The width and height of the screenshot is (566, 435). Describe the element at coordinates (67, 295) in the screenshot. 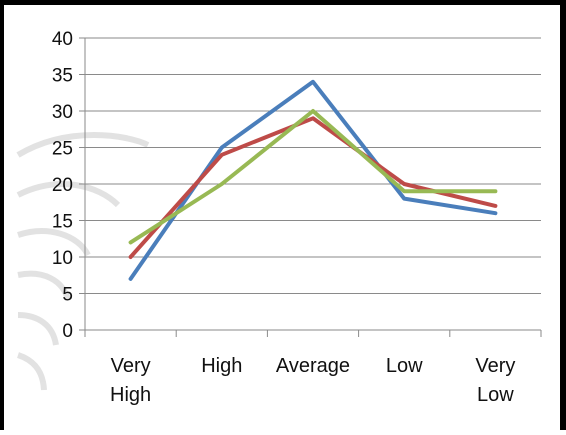

I see `y-tick-label: 5` at that location.